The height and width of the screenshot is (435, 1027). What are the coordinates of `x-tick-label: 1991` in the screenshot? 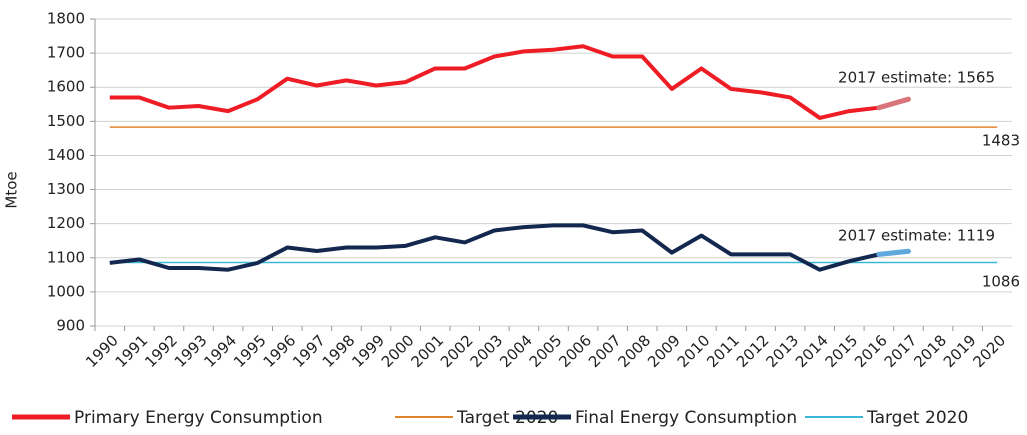 It's located at (132, 351).